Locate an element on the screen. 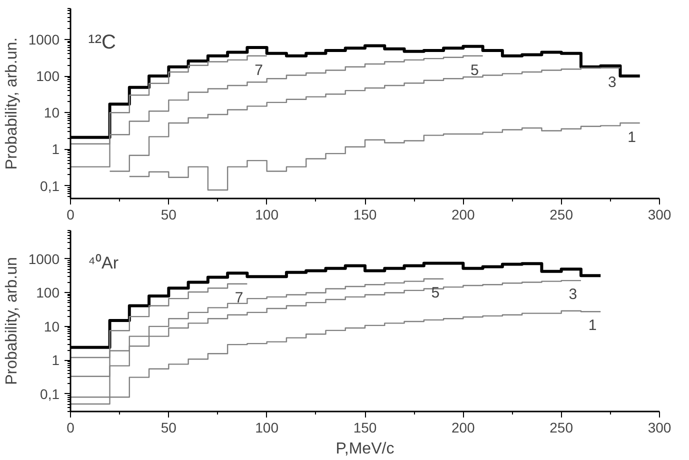  y-axis-title: Probability, arb.un. is located at coordinates (11, 103).